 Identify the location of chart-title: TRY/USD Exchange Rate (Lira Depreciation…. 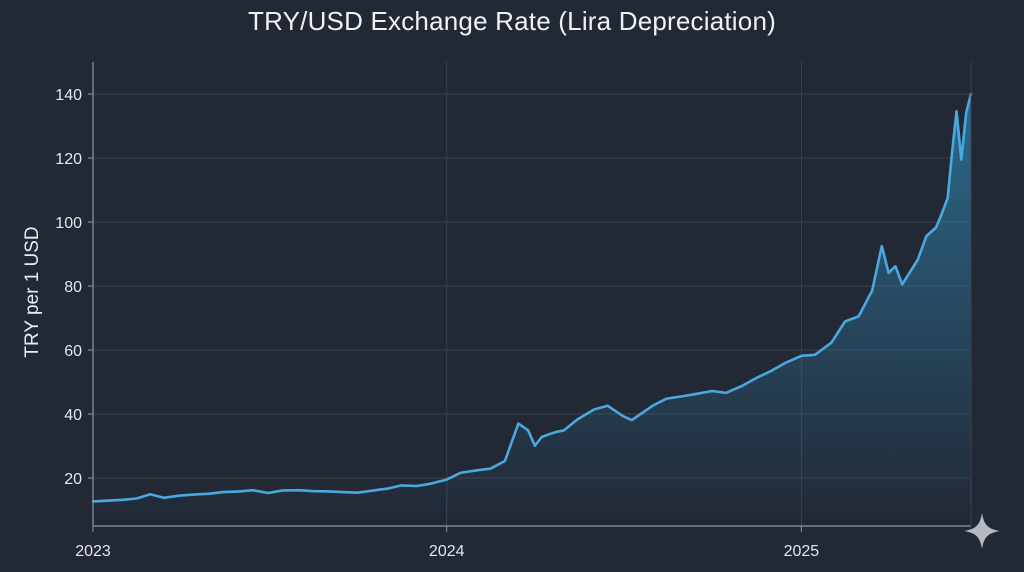
(512, 21).